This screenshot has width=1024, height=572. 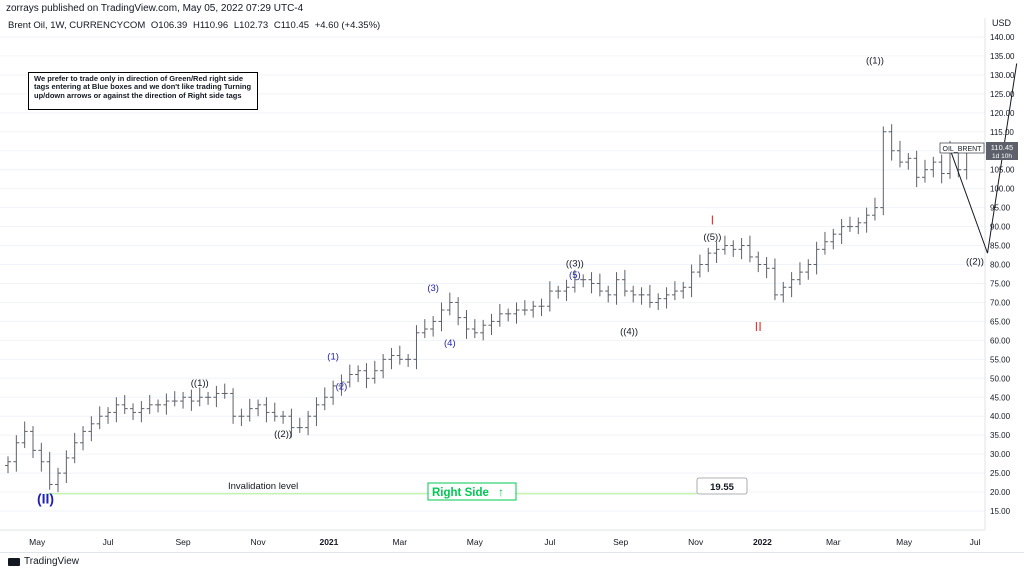 I want to click on wave-label: (4), so click(x=450, y=343).